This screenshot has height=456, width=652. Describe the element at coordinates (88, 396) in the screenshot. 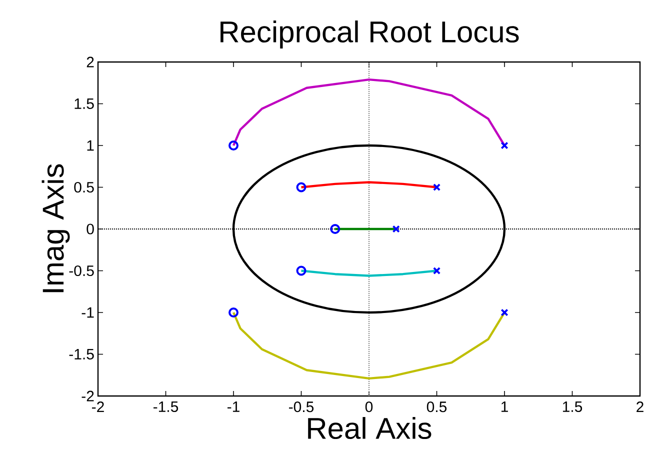

I see `y-tick-label: -2` at that location.